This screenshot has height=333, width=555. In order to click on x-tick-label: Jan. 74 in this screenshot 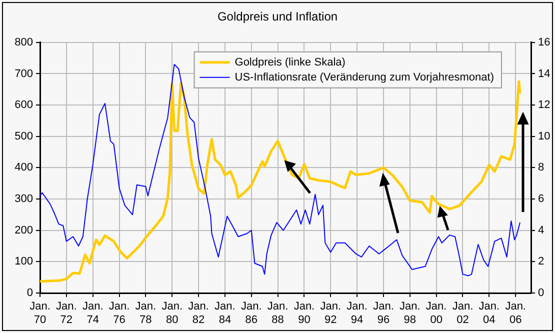, I will do `click(93, 313)`.